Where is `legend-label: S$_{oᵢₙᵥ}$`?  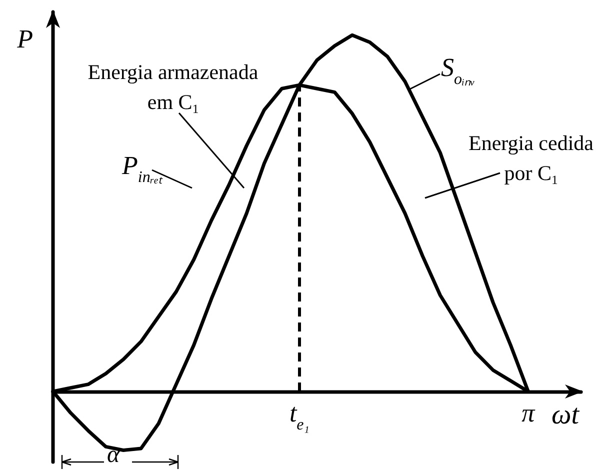
legend-label: S$_{oᵢₙᵥ}$ is located at coordinates (458, 70).